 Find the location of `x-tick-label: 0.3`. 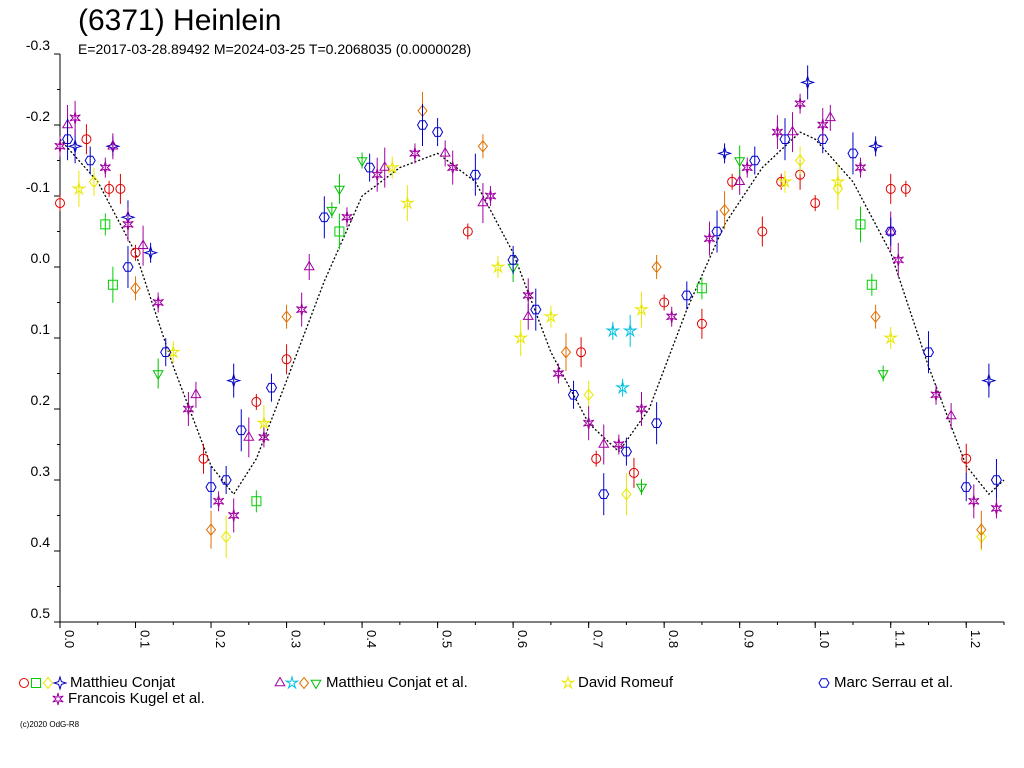

x-tick-label: 0.3 is located at coordinates (296, 639).